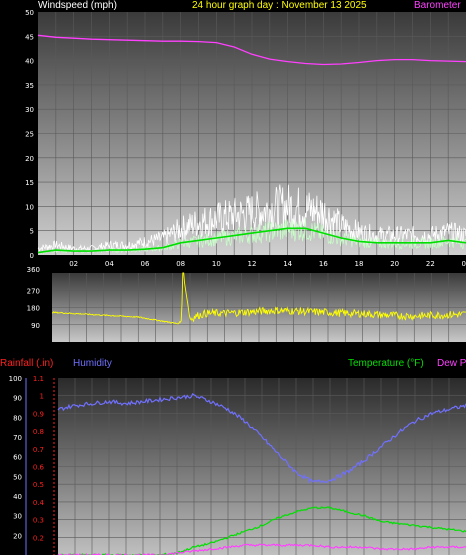  What do you see at coordinates (29, 13) in the screenshot?
I see `y-tick-wind: 50` at bounding box center [29, 13].